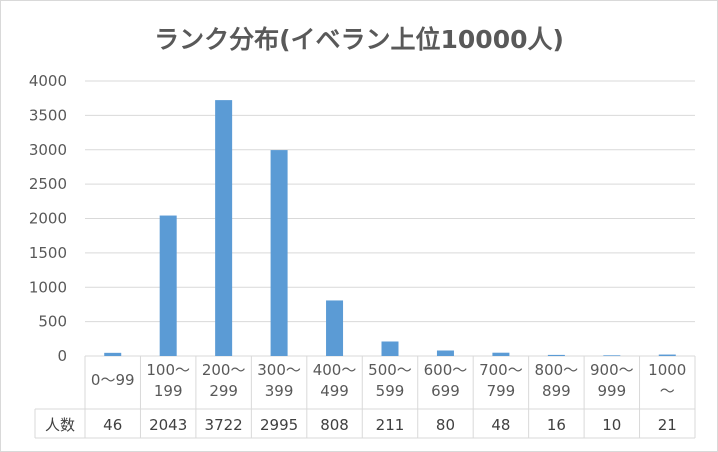 This screenshot has width=718, height=452. What do you see at coordinates (48, 150) in the screenshot?
I see `y-tick-label: 3000` at bounding box center [48, 150].